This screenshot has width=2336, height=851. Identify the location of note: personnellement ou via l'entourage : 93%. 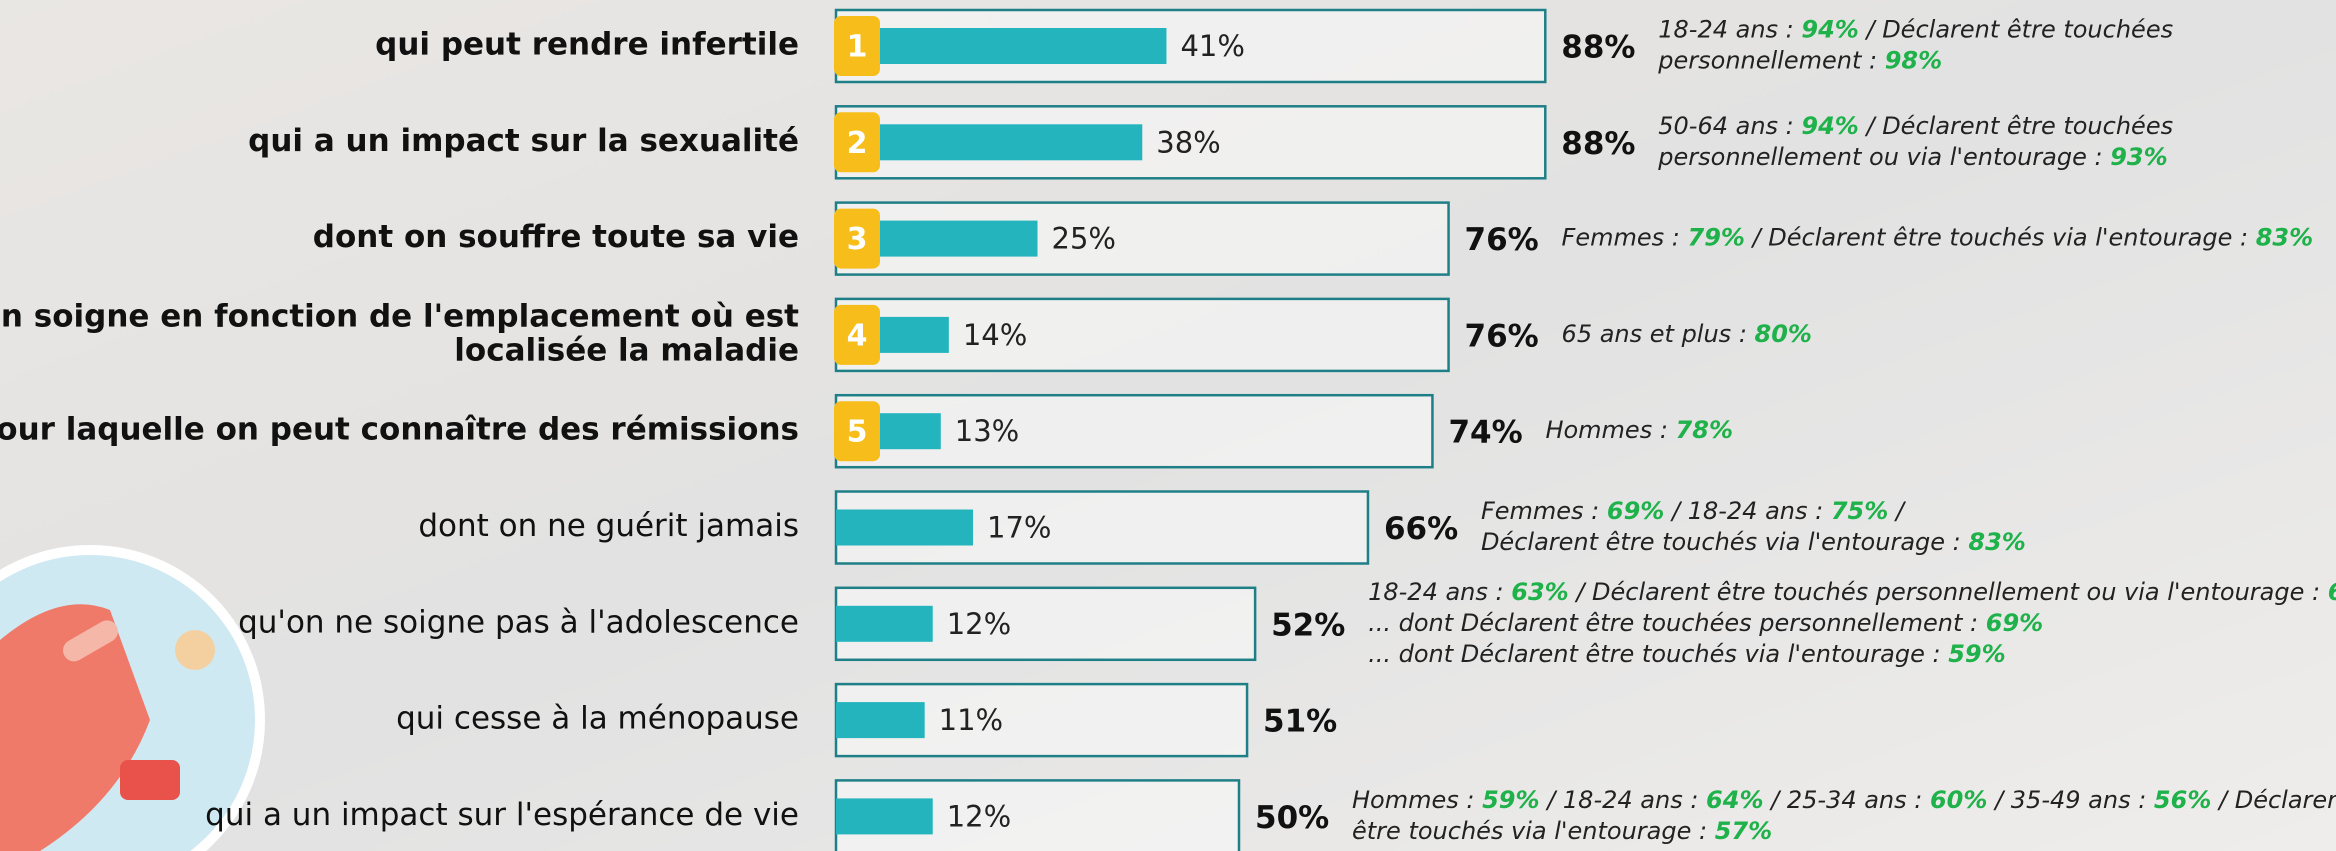
(1912, 157).